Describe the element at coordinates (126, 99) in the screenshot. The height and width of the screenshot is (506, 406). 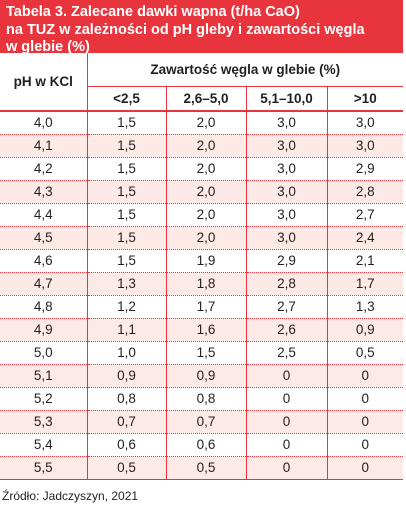
I see `column-header: <2,5` at that location.